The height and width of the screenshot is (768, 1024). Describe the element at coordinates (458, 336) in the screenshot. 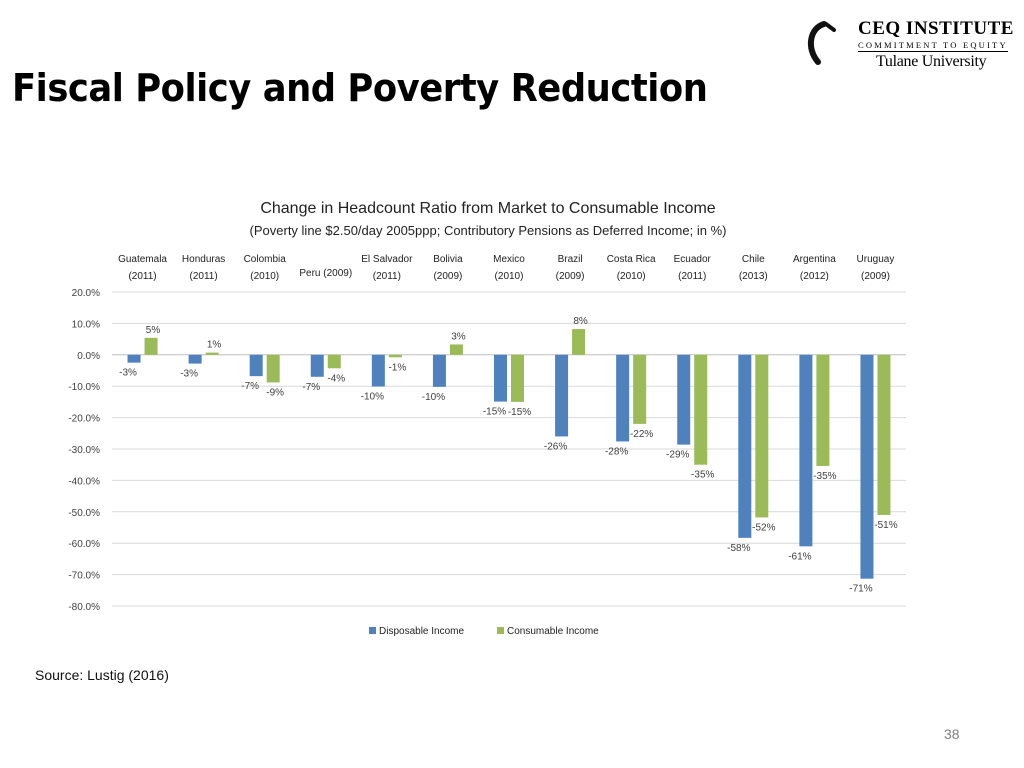

I see `data-label: 3%` at that location.